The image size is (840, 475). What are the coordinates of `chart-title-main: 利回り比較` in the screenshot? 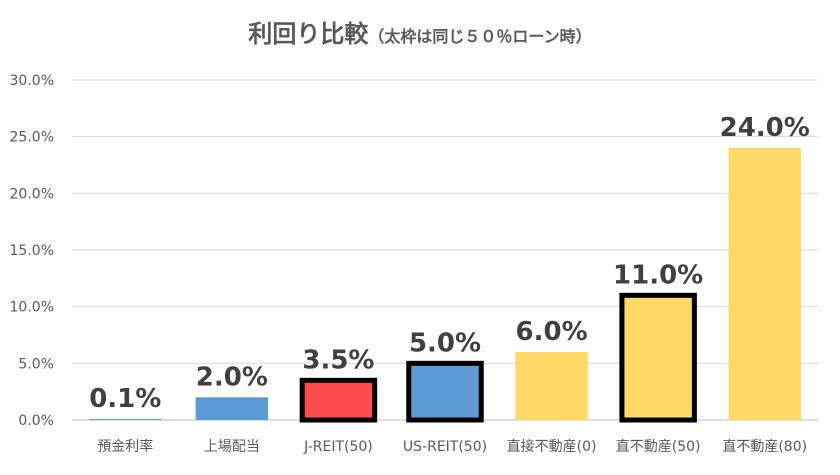 It's located at (308, 34).